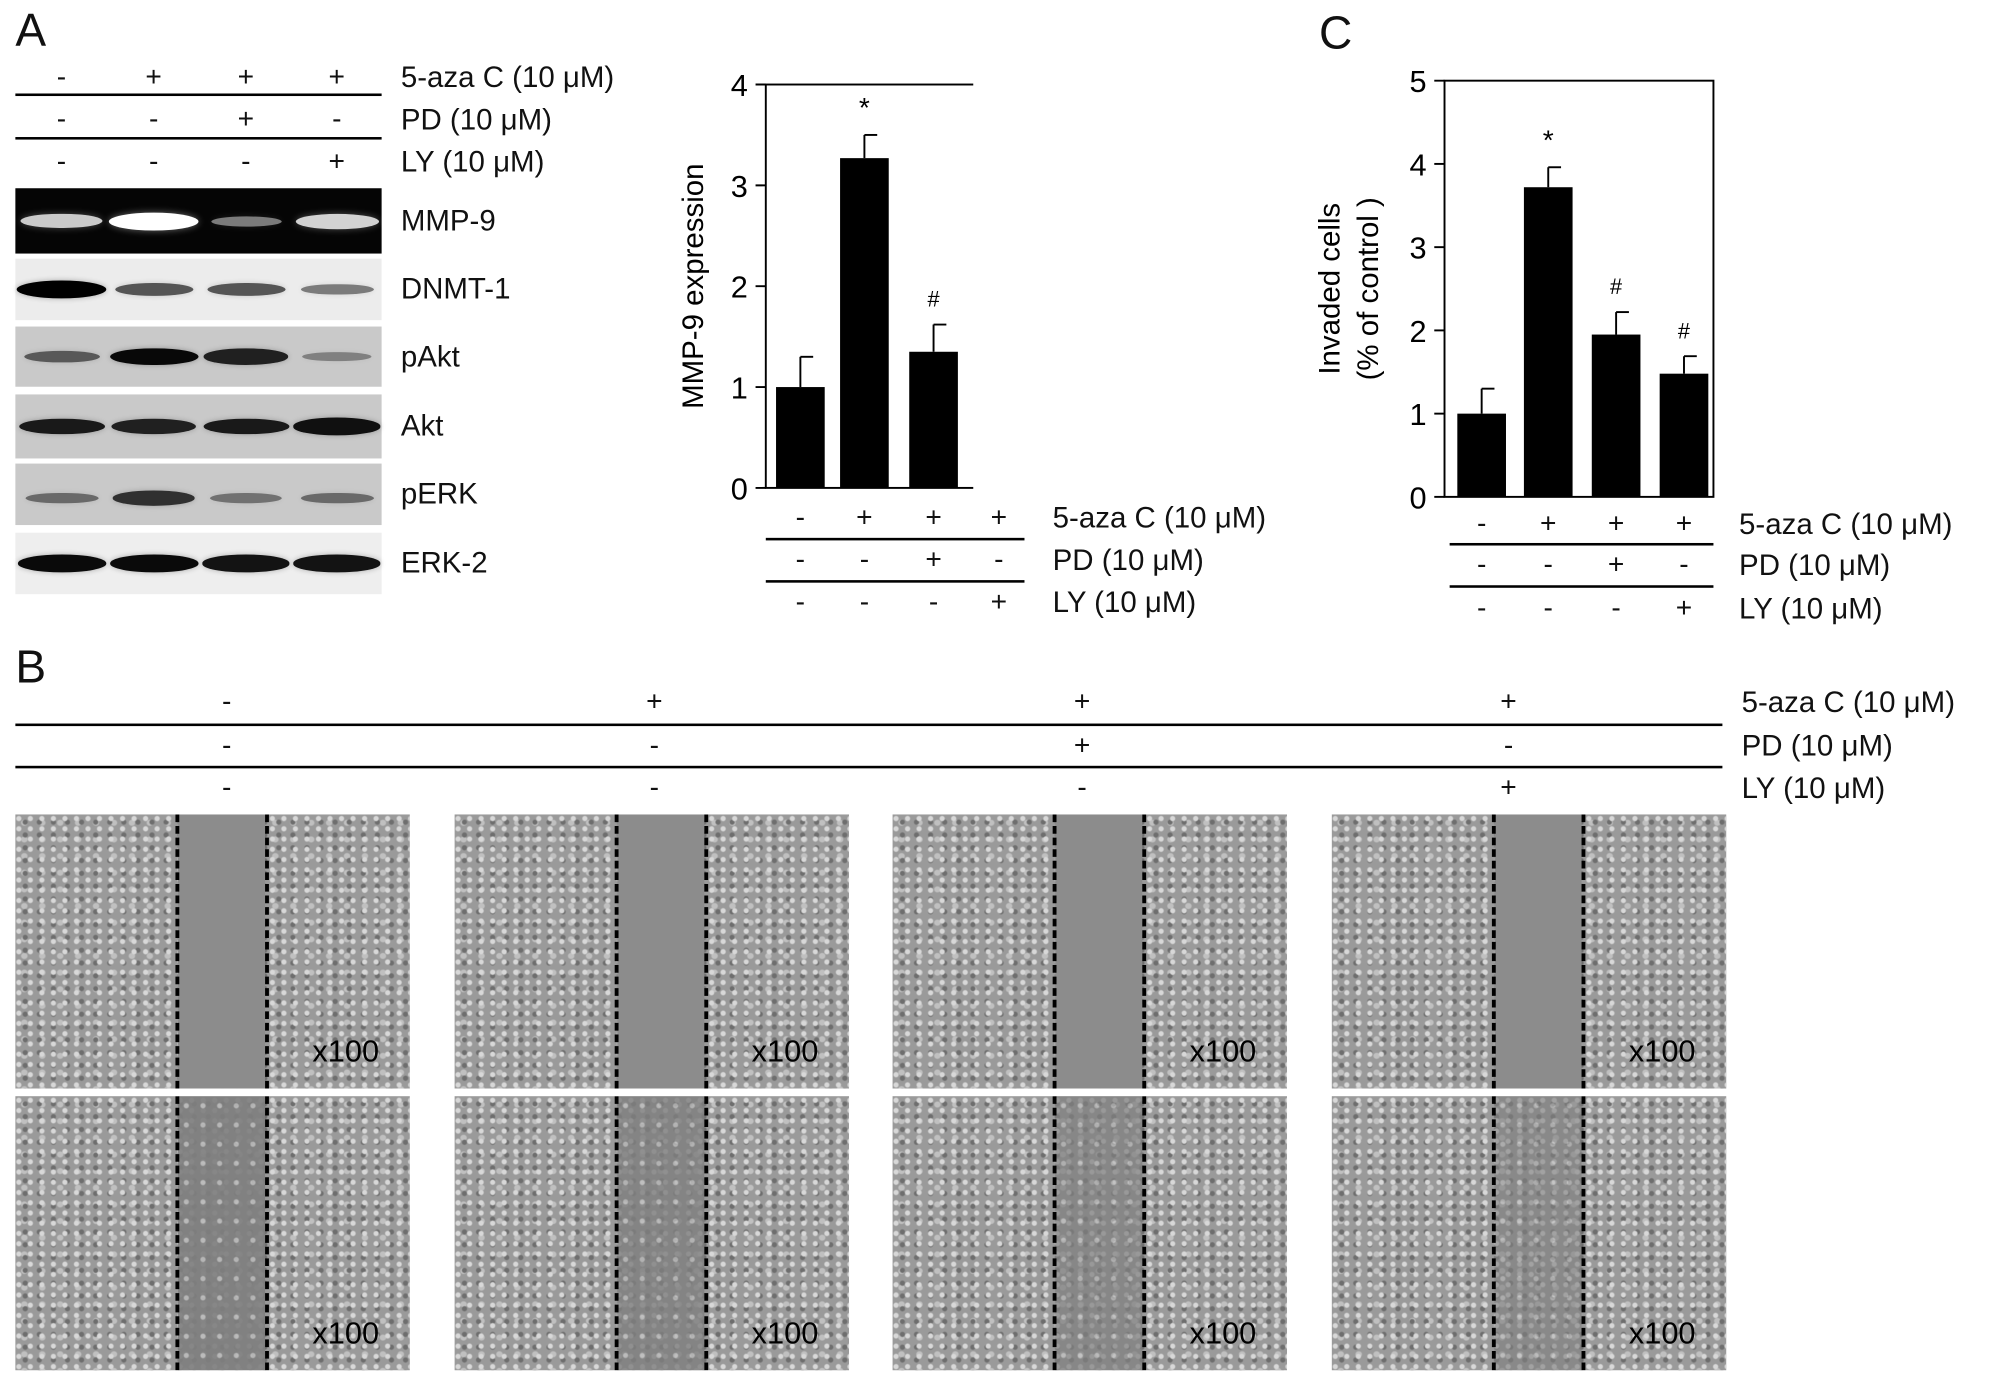 The image size is (2008, 1391). I want to click on wound-sign-ly-3: -, so click(1082, 786).